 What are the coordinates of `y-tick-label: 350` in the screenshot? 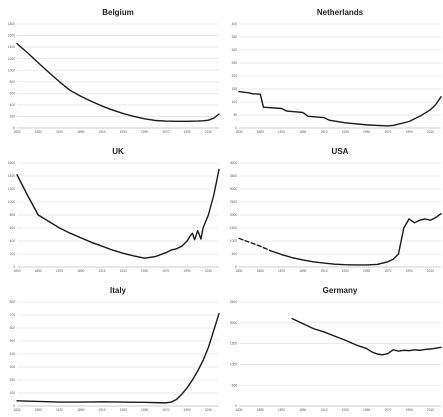 It's located at (235, 37).